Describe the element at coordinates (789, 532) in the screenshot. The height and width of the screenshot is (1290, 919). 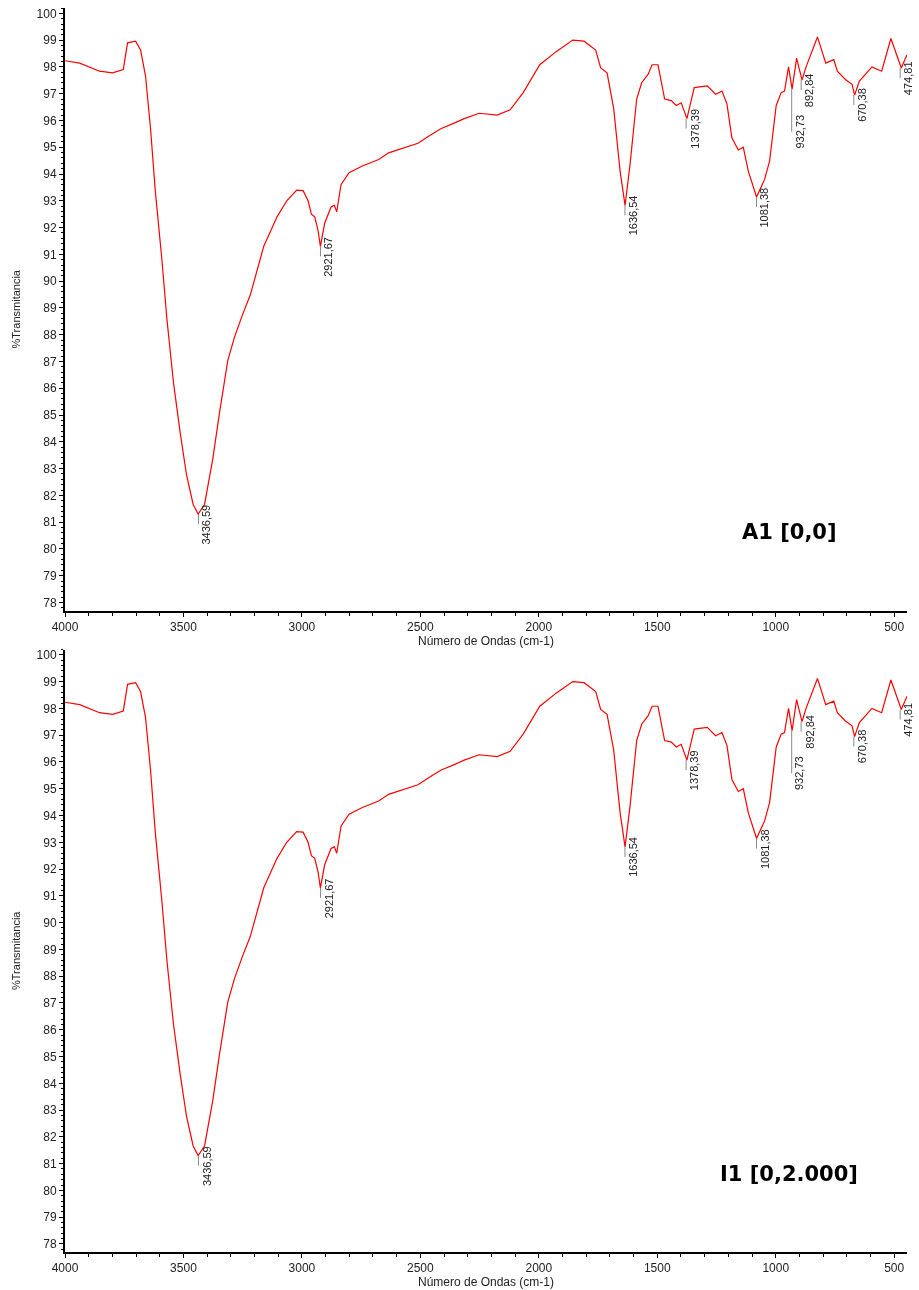
I see `annotation: A1 [0,0]` at that location.